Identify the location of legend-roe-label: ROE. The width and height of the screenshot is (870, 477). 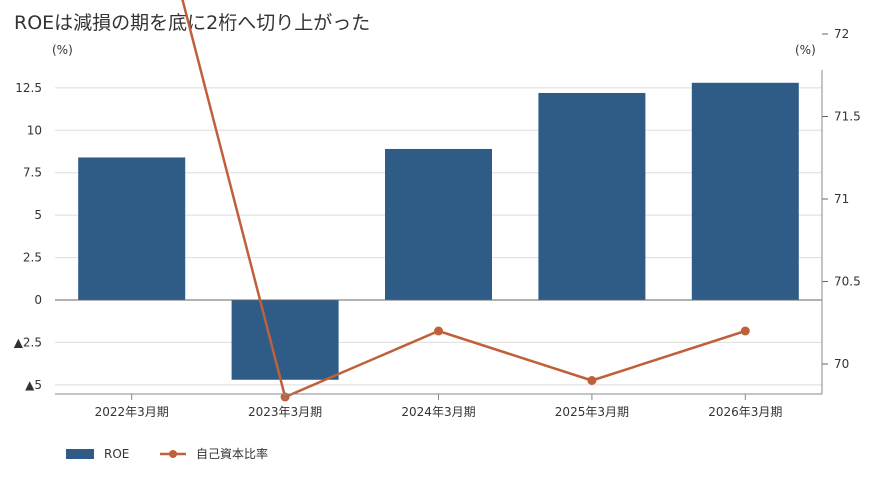
(116, 454).